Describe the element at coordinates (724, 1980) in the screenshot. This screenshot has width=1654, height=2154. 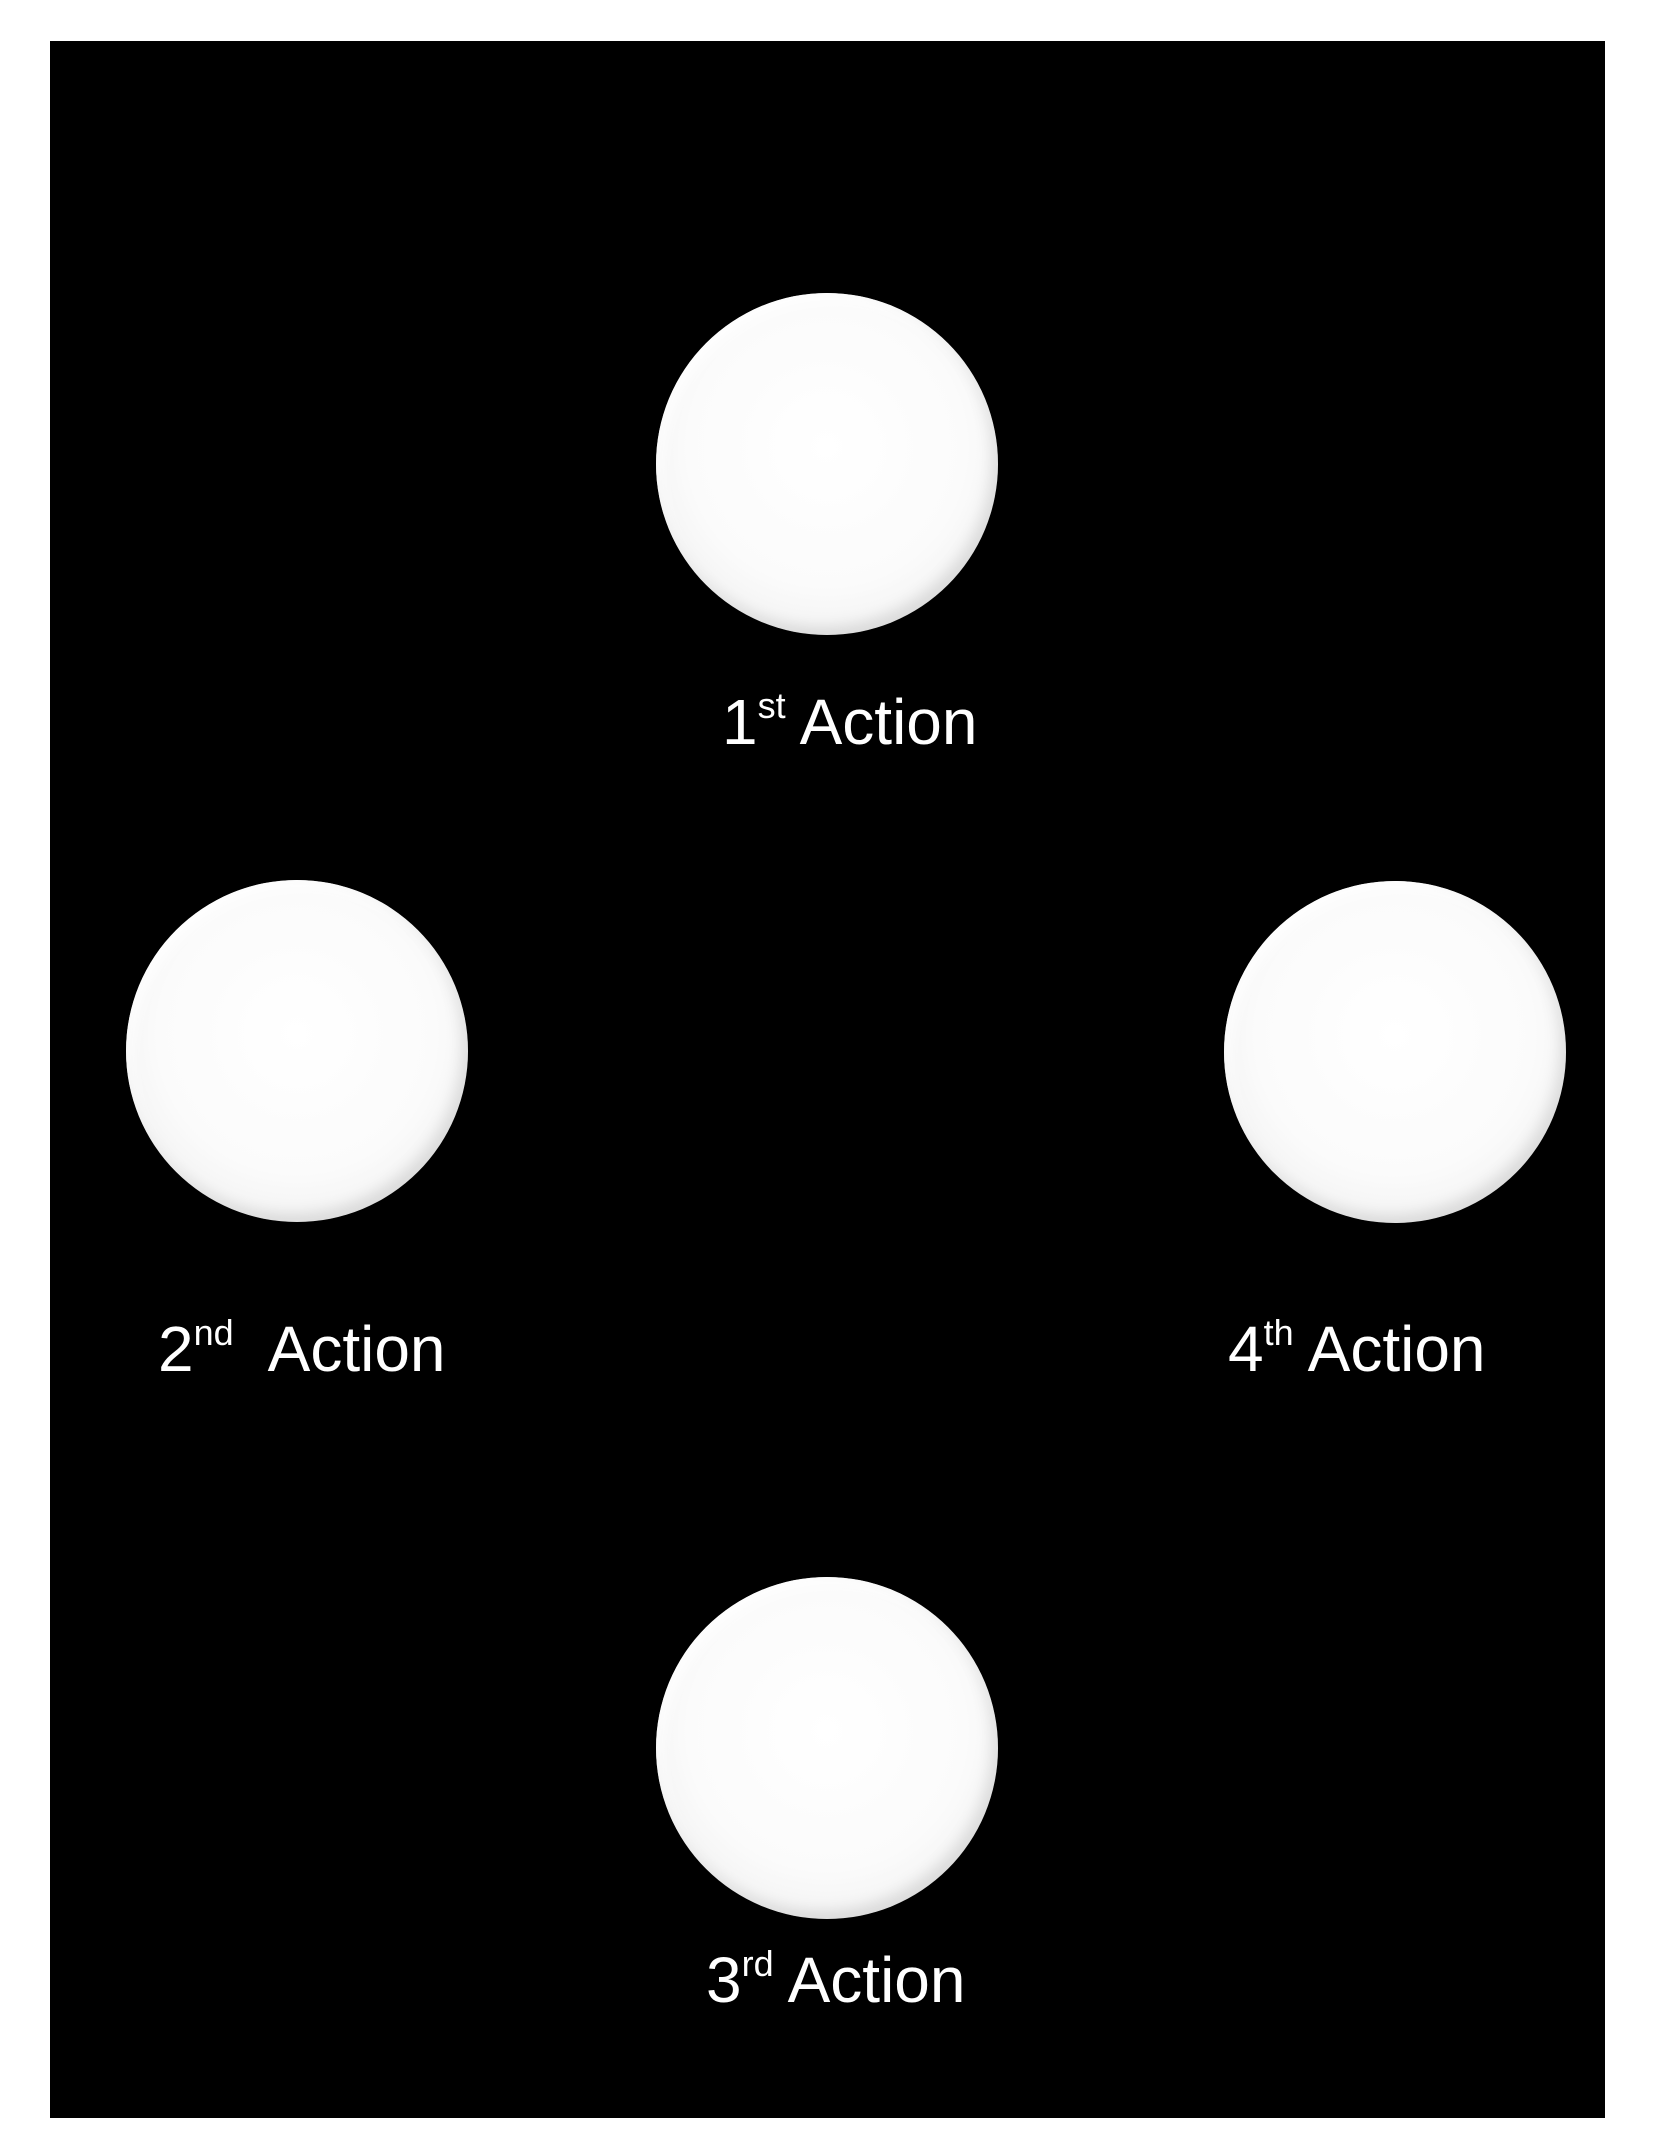
I see `action-3-number: 3` at that location.